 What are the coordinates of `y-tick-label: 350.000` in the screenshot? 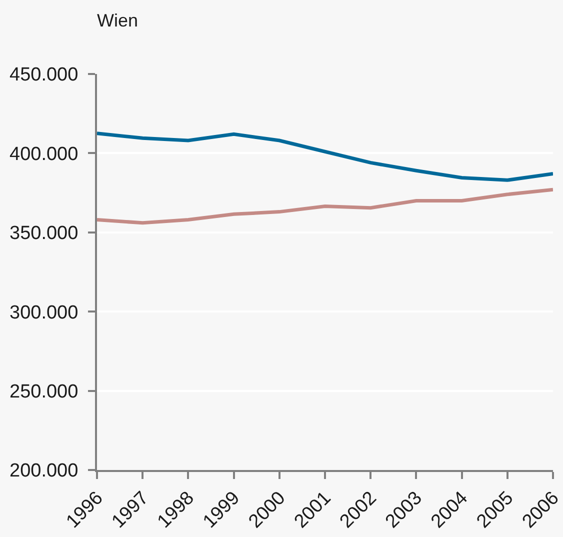 It's located at (44, 233).